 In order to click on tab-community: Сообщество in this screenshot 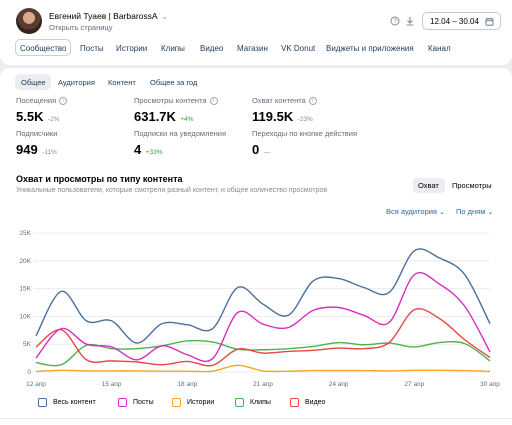, I will do `click(43, 48)`.